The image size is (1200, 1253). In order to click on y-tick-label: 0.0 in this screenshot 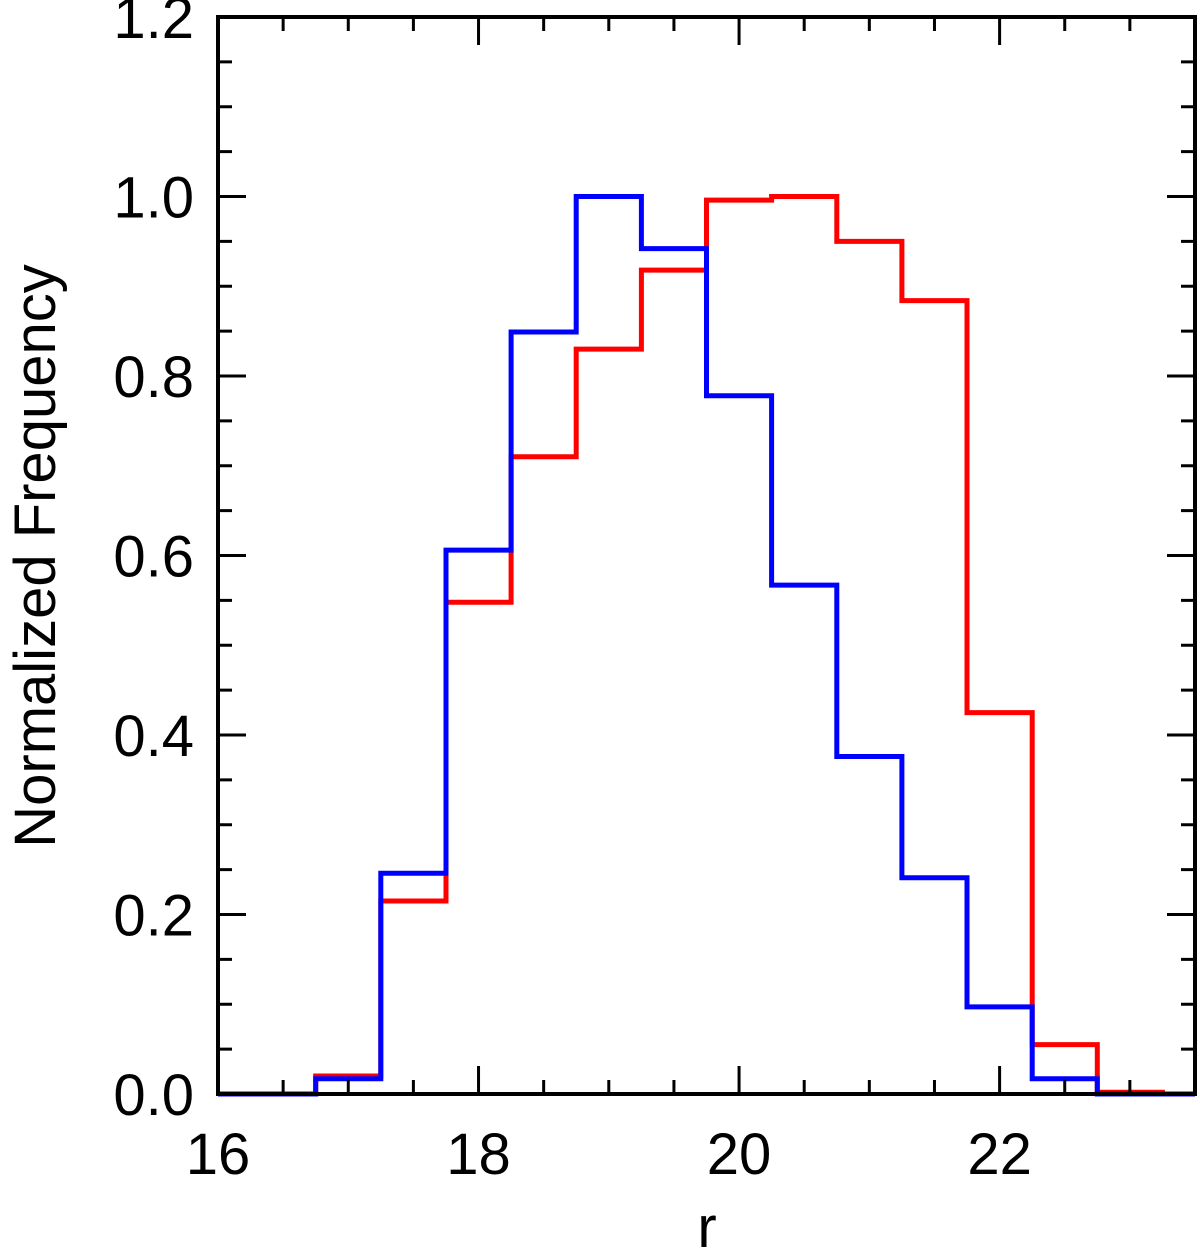, I will do `click(153, 1095)`.